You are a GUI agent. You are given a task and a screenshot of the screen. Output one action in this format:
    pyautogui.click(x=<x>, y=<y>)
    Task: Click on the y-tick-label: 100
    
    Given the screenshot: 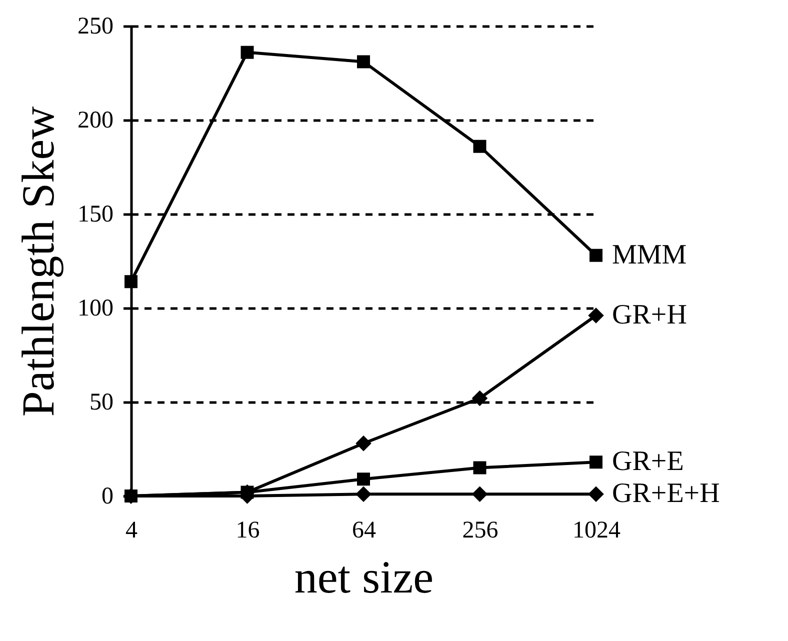 What is the action you would take?
    pyautogui.click(x=96, y=309)
    